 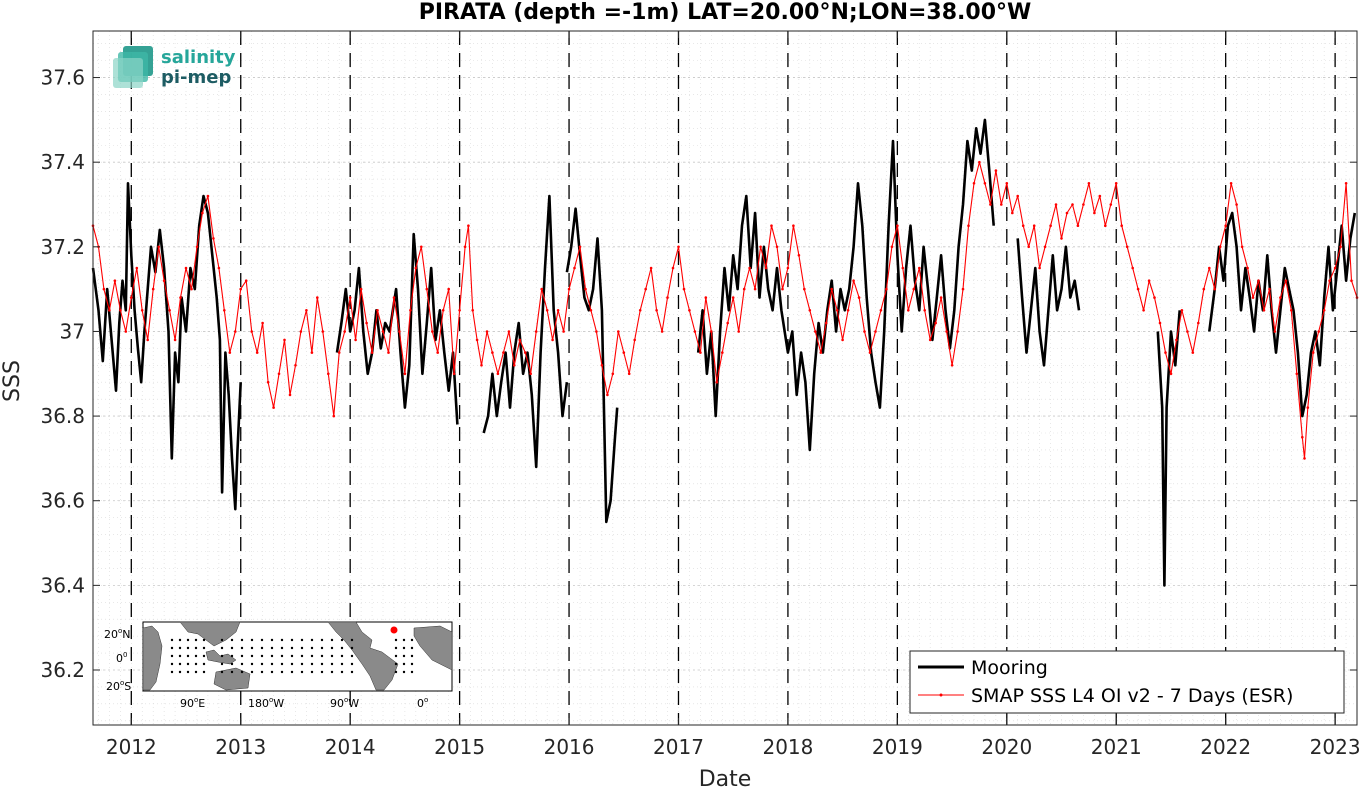 I want to click on map-lat-label-20s: 20oS, so click(x=118, y=686).